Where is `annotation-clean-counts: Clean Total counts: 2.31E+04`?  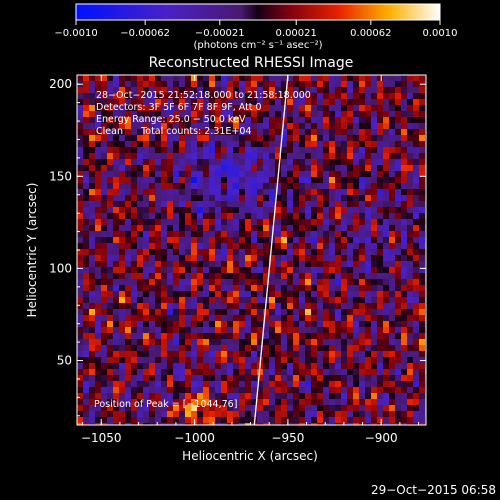
annotation-clean-counts: Clean Total counts: 2.31E+04 is located at coordinates (173, 131).